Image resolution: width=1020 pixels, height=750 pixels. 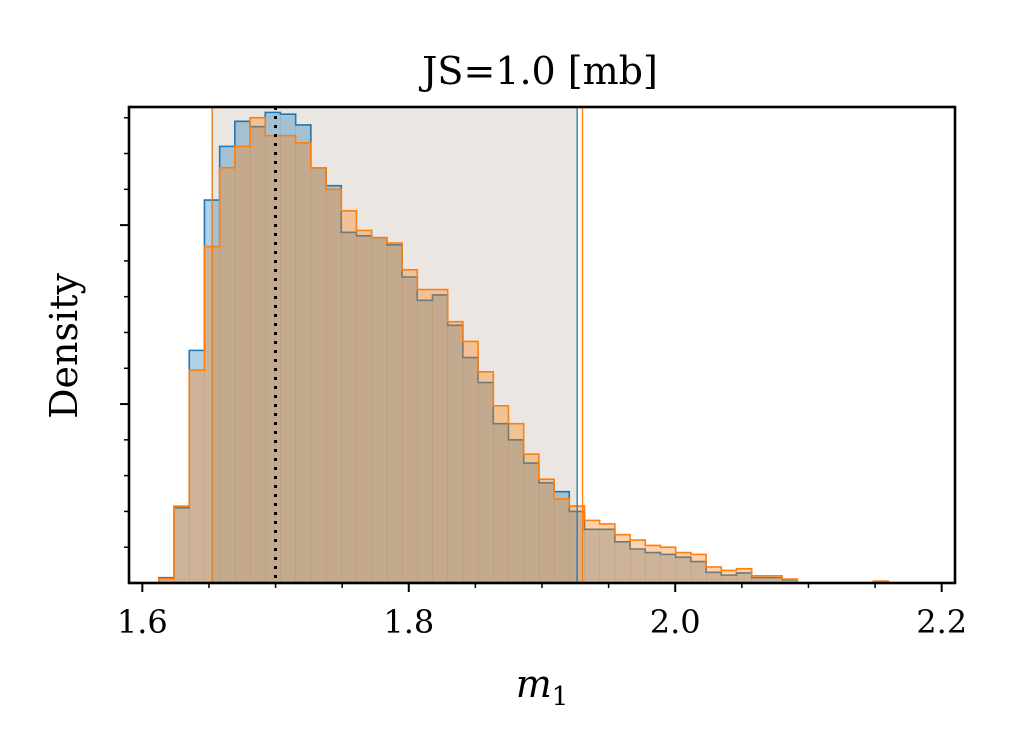 What do you see at coordinates (538, 71) in the screenshot?
I see `chart-title: JS=1.0 [mb]` at bounding box center [538, 71].